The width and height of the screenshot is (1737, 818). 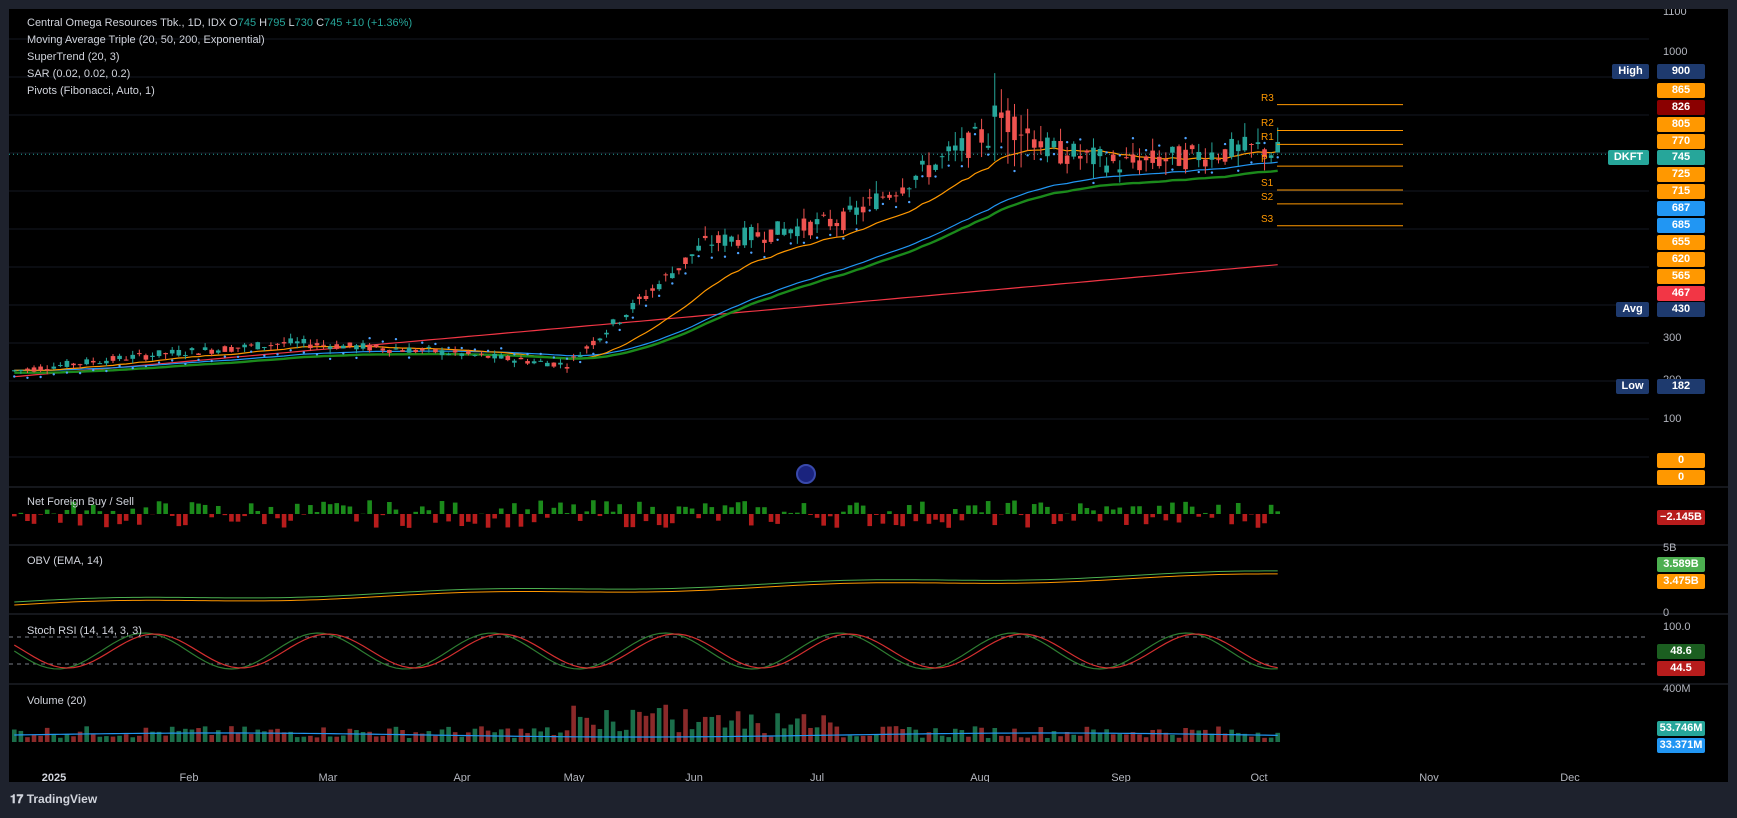 What do you see at coordinates (1630, 71) in the screenshot?
I see `high-tag-label: High` at bounding box center [1630, 71].